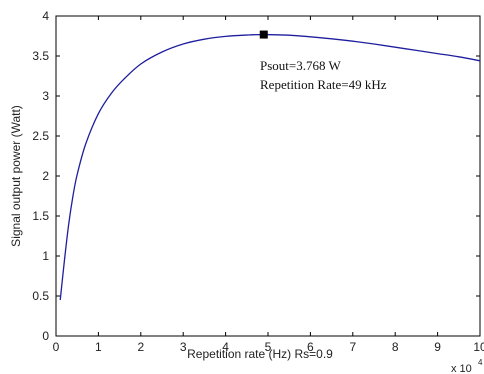 This screenshot has height=374, width=484. I want to click on x-tick-label: 1, so click(98, 347).